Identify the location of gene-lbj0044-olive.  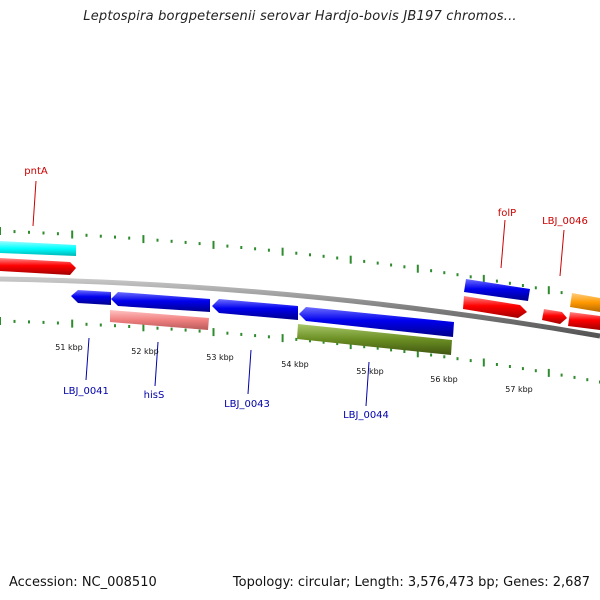
(374, 339).